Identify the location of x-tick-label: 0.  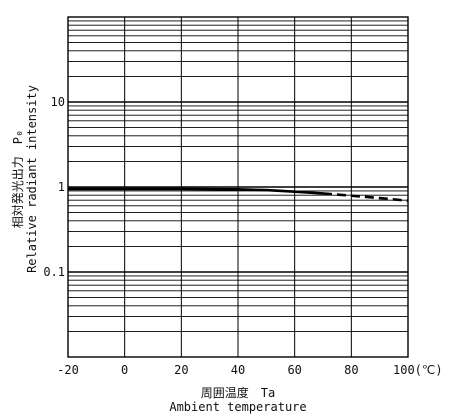
(124, 370).